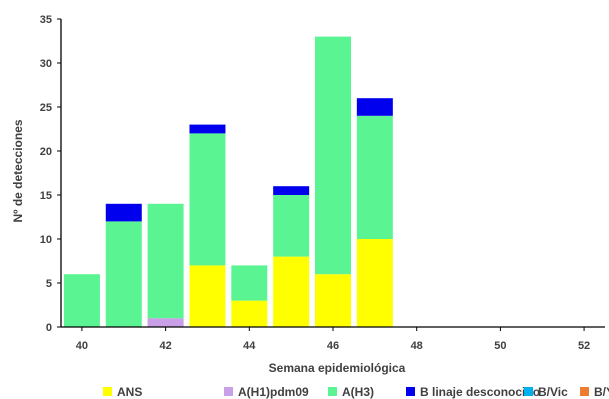 The image size is (609, 399). Describe the element at coordinates (553, 392) in the screenshot. I see `legend-label-4: B/Vic` at that location.